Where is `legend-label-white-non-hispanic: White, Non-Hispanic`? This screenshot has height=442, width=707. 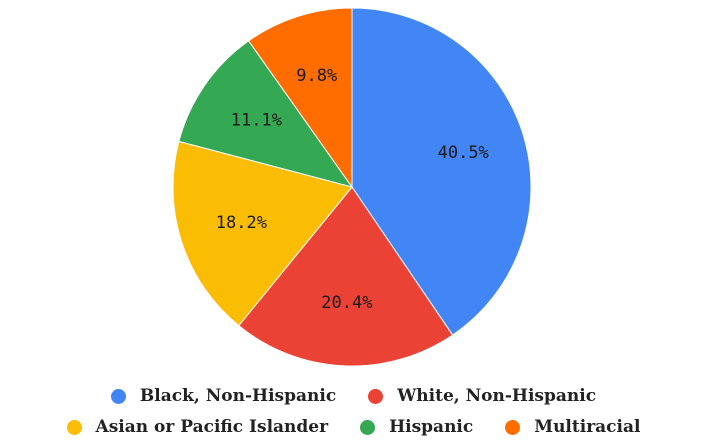 legend-label-white-non-hispanic: White, Non-Hispanic is located at coordinates (497, 396).